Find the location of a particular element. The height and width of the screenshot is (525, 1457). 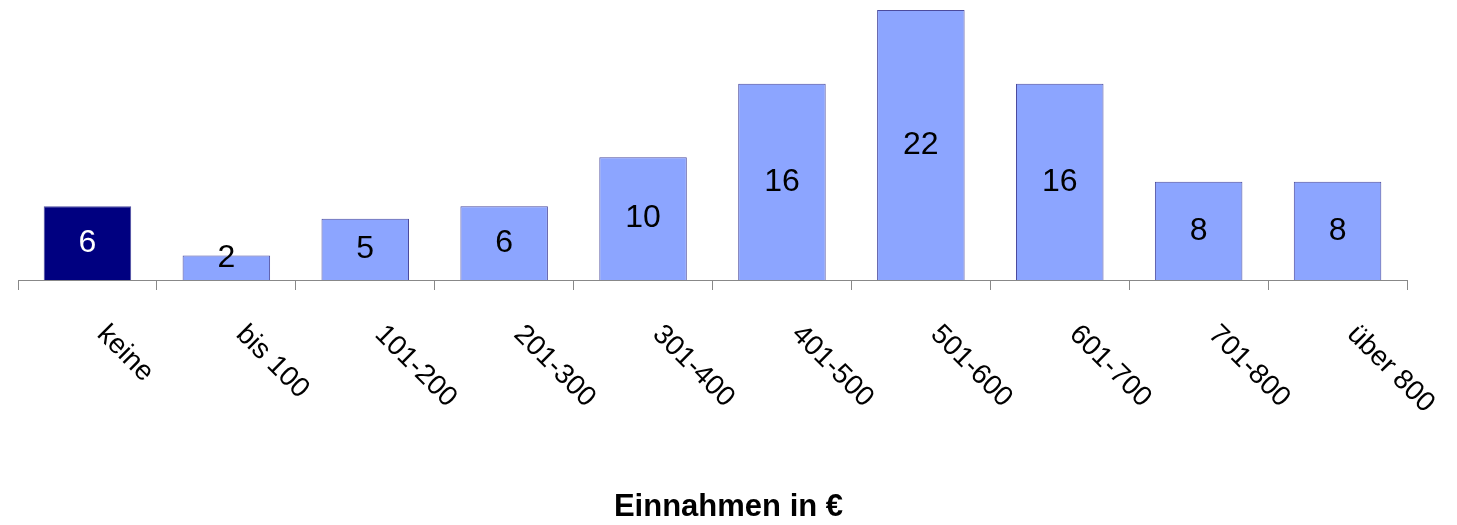

data-label: 5 is located at coordinates (365, 247).